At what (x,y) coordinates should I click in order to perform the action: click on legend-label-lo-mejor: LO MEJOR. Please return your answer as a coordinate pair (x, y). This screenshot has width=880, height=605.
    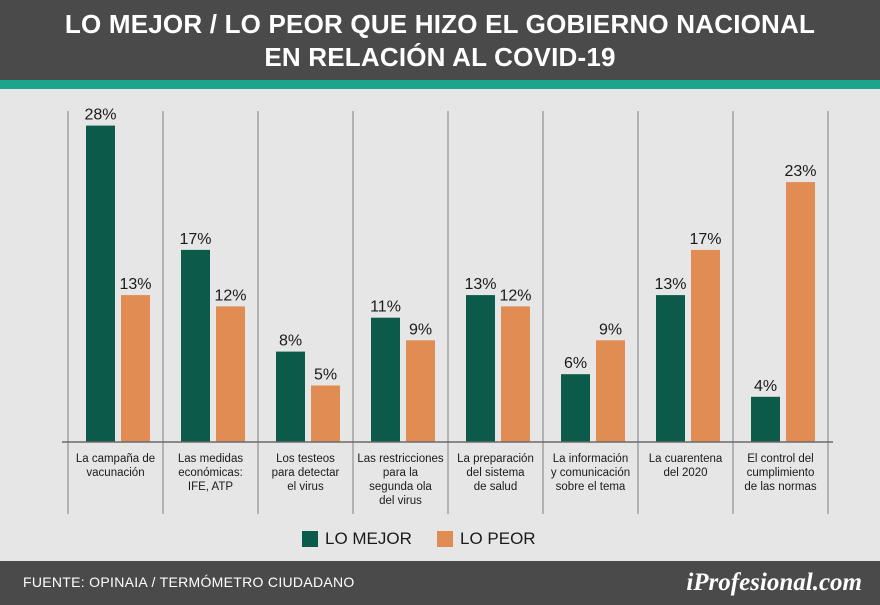
    Looking at the image, I should click on (368, 538).